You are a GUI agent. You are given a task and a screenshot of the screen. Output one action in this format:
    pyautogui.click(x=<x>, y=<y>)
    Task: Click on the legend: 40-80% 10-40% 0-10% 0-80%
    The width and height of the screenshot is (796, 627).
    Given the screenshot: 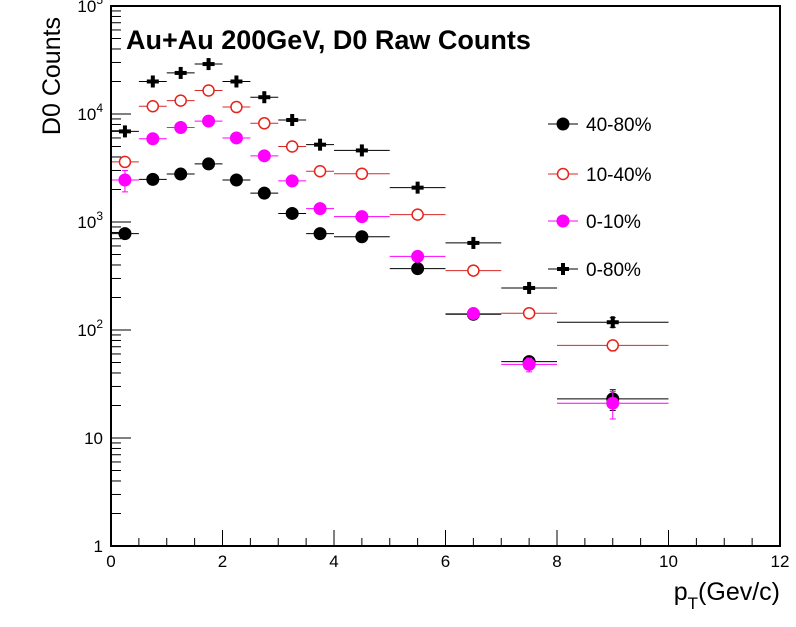 What is the action you would take?
    pyautogui.click(x=600, y=198)
    